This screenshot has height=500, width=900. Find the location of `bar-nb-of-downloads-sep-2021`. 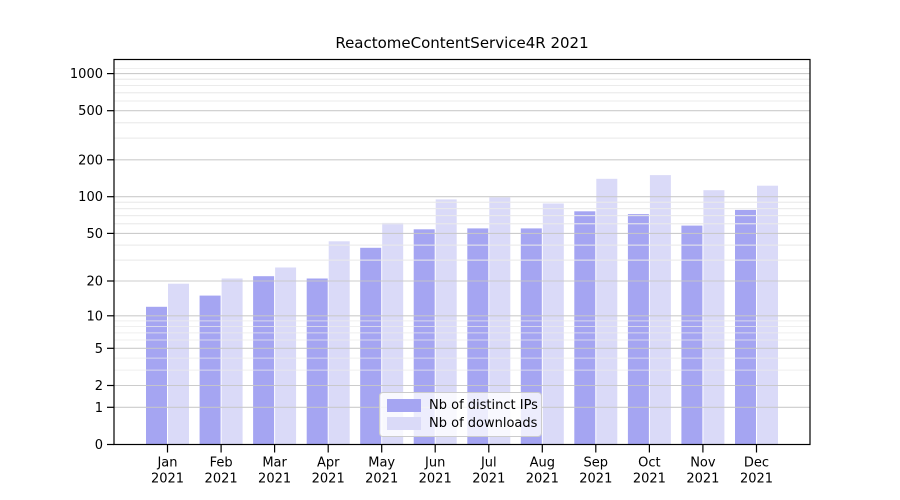

bar-nb-of-downloads-sep-2021 is located at coordinates (607, 311).